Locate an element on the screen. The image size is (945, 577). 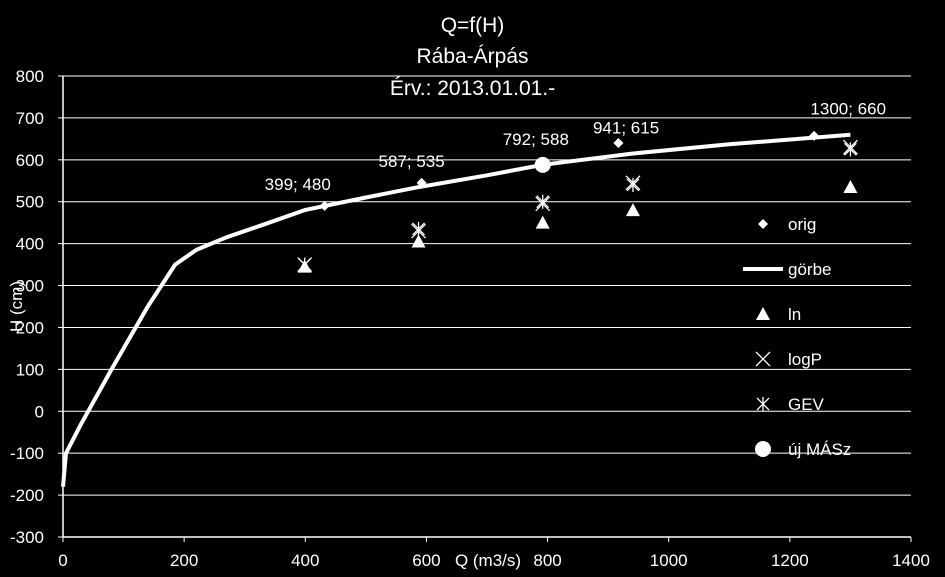
data-label: 587; 535 is located at coordinates (412, 161).